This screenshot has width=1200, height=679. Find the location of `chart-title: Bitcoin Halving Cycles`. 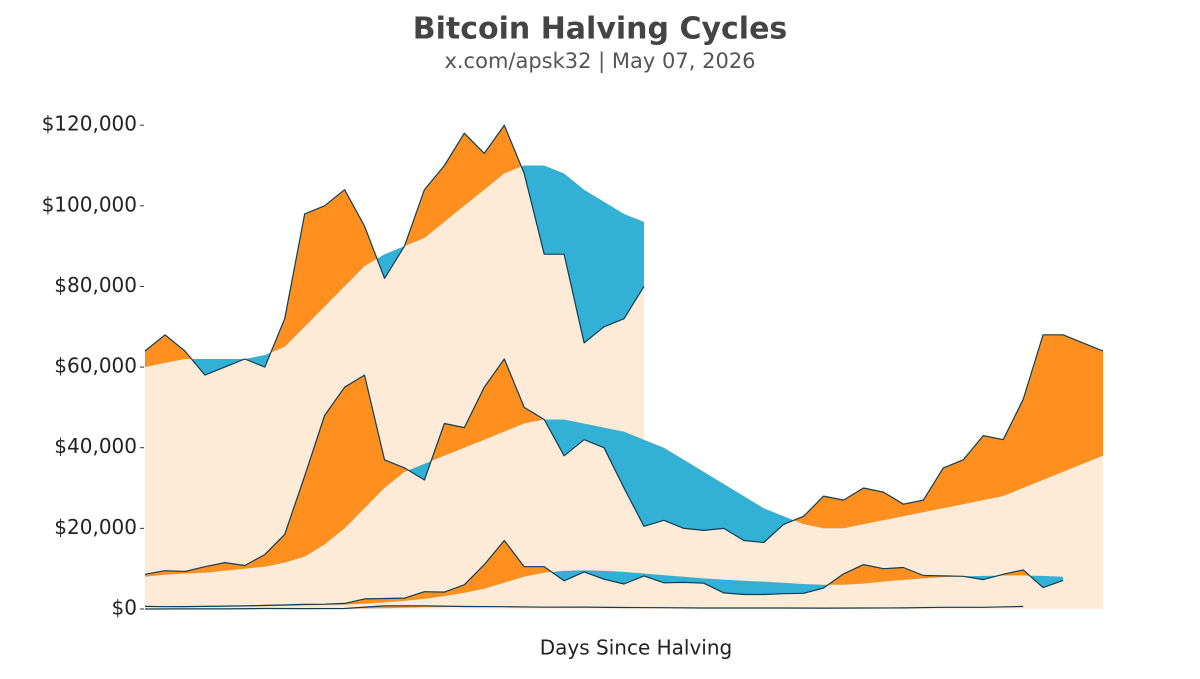

chart-title: Bitcoin Halving Cycles is located at coordinates (600, 29).